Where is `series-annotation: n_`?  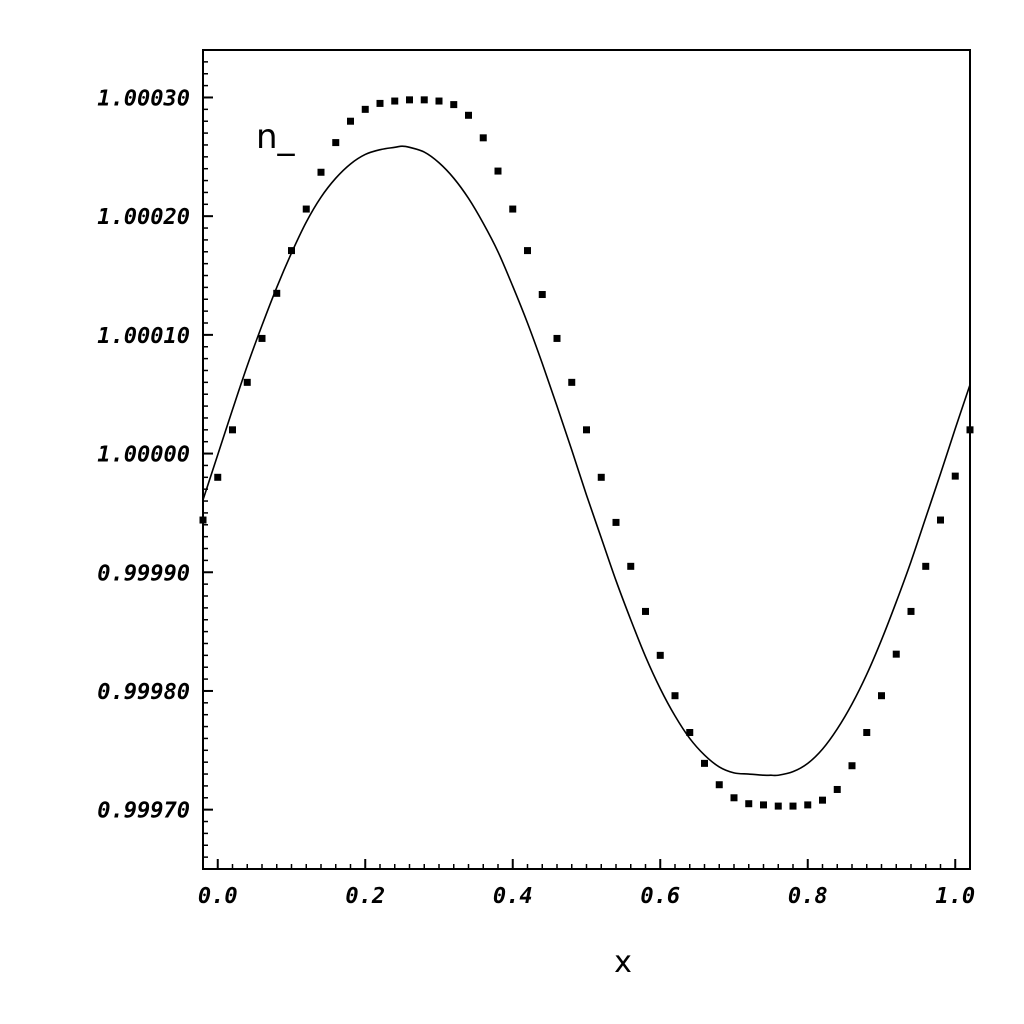
series-annotation: n_ is located at coordinates (276, 137).